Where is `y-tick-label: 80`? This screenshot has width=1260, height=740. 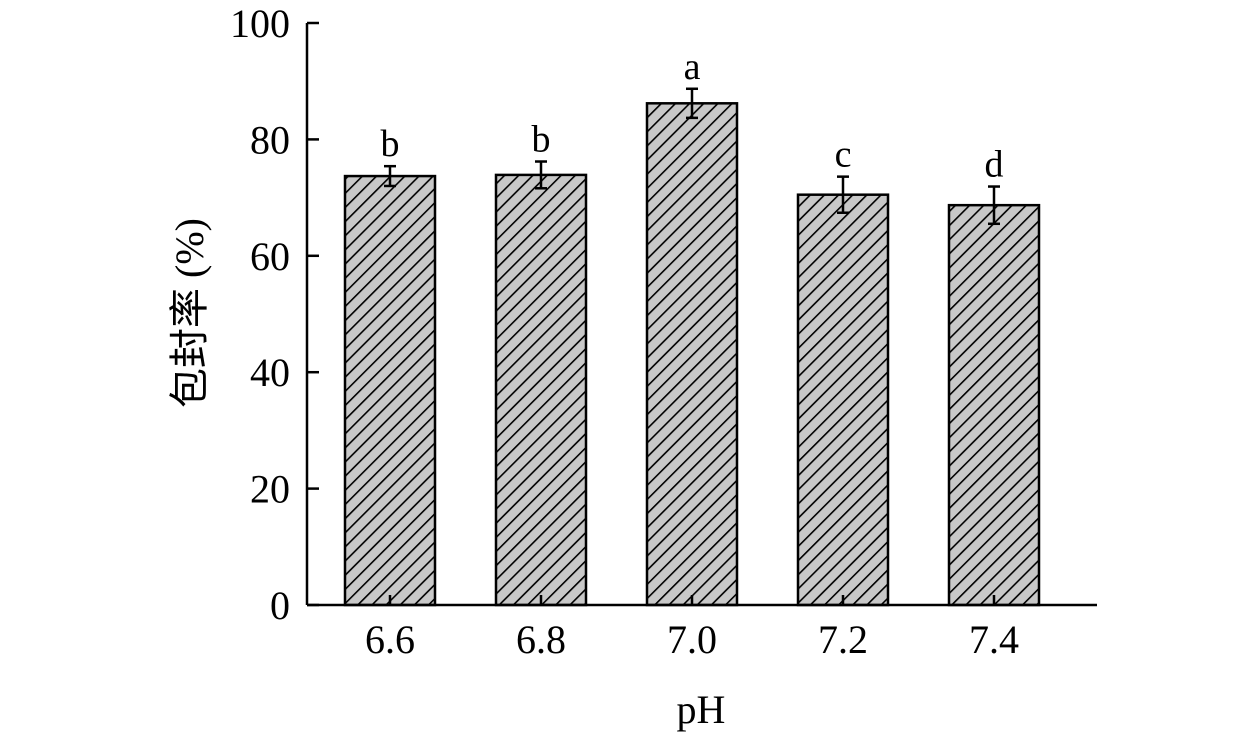
y-tick-label: 80 is located at coordinates (270, 139).